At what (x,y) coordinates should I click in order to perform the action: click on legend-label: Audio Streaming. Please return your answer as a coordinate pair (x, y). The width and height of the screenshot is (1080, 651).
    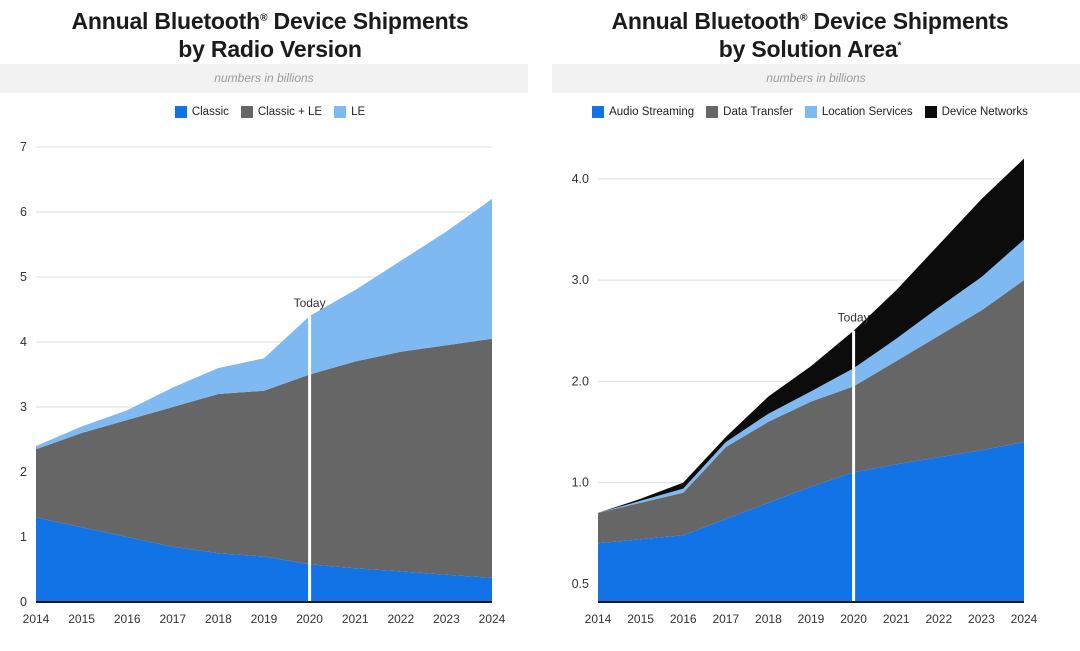
    Looking at the image, I should click on (652, 111).